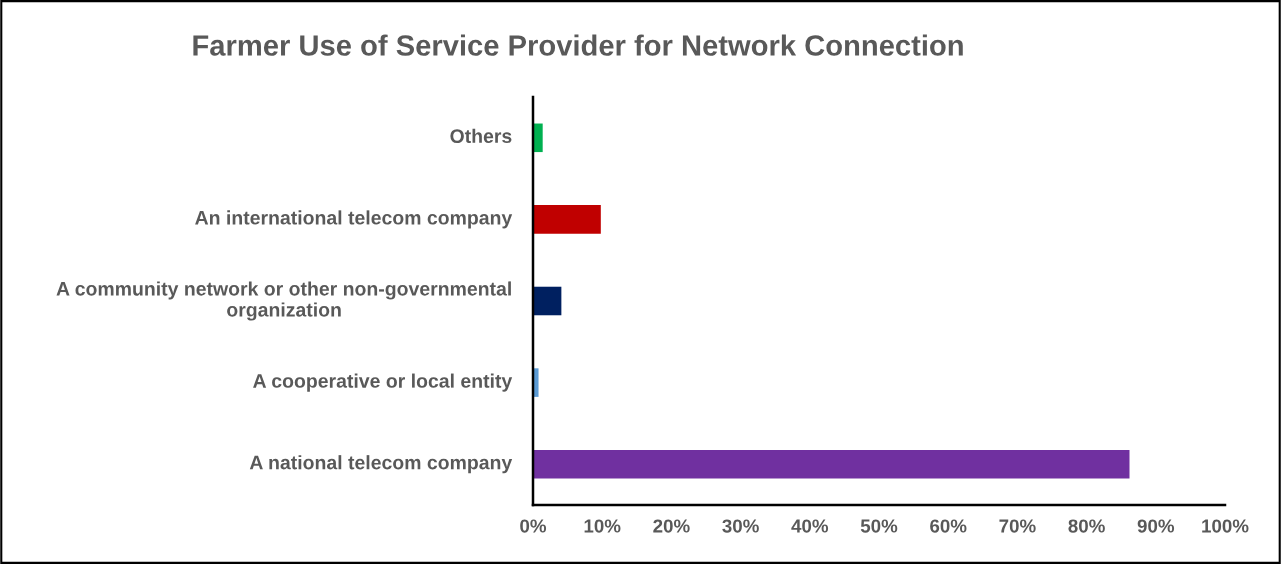 This screenshot has height=564, width=1281. I want to click on x-tick-label: 70%, so click(1017, 526).